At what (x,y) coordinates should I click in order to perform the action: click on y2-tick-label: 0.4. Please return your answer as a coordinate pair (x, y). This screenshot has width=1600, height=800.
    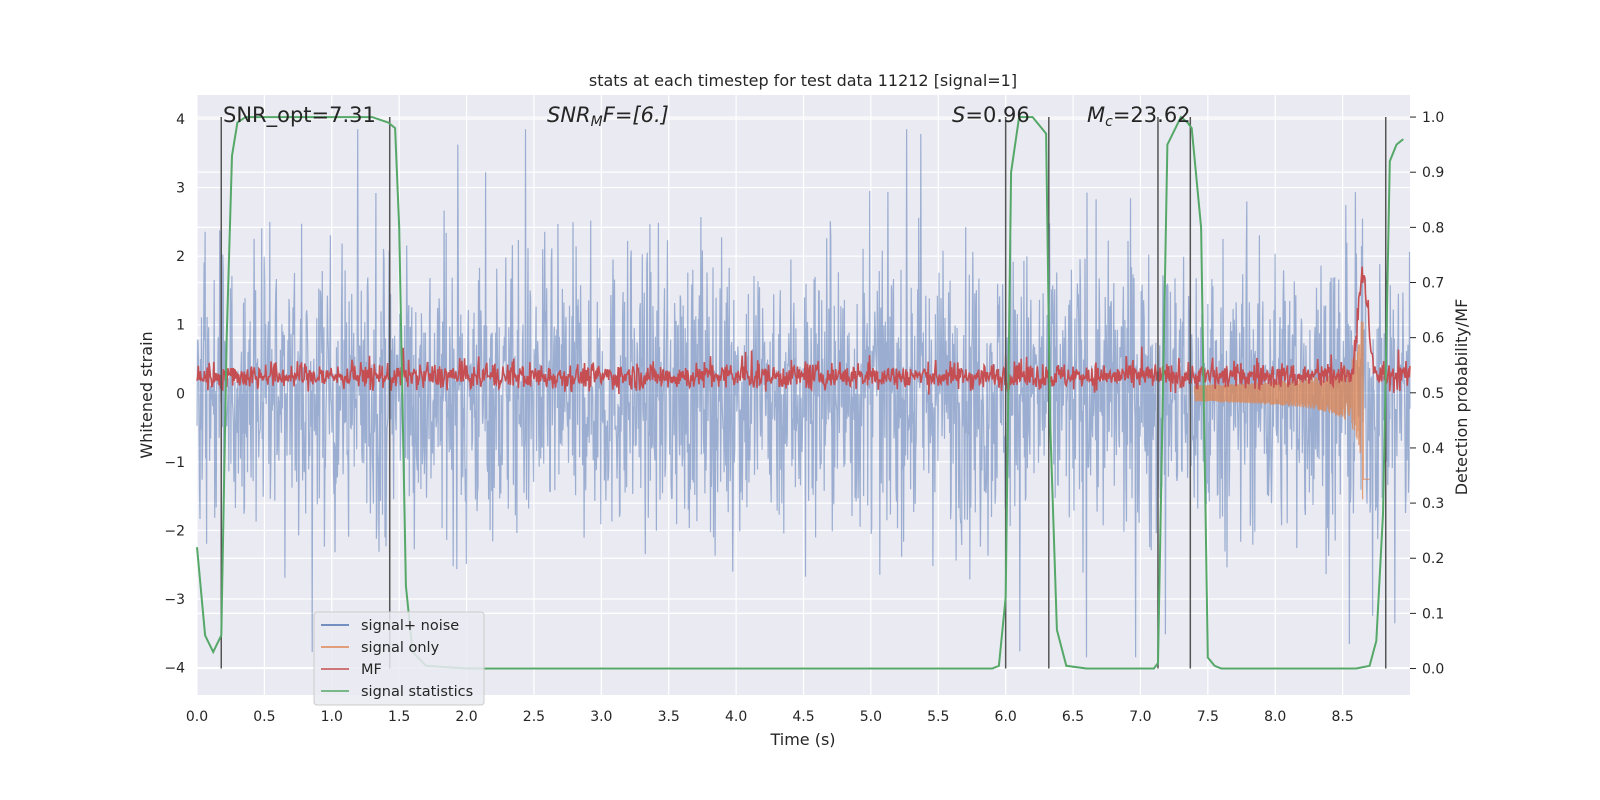
    Looking at the image, I should click on (1433, 449).